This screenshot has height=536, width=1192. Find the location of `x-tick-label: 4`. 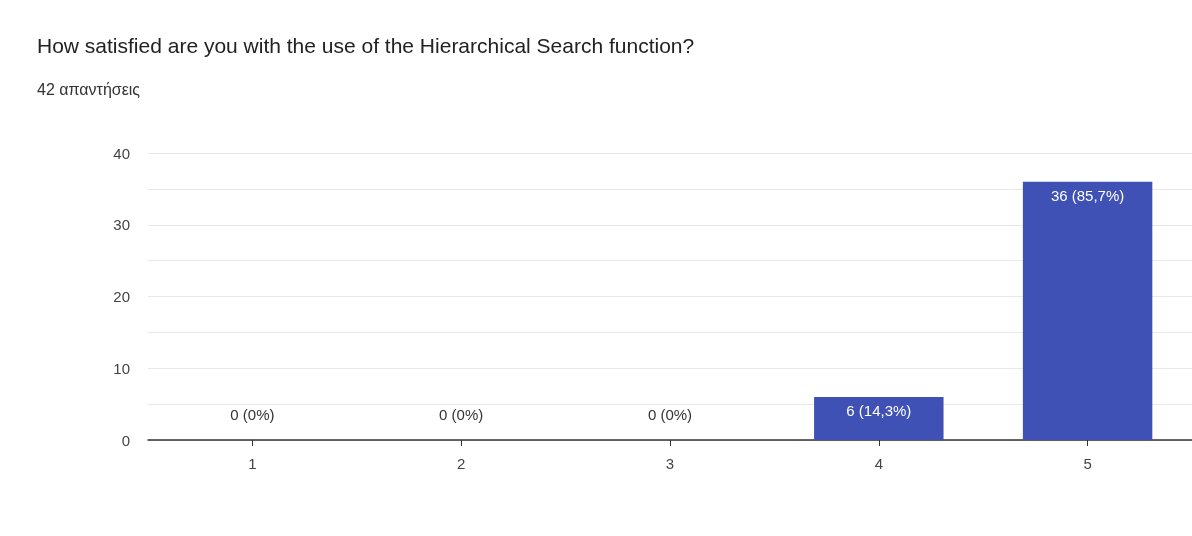

x-tick-label: 4 is located at coordinates (878, 463).